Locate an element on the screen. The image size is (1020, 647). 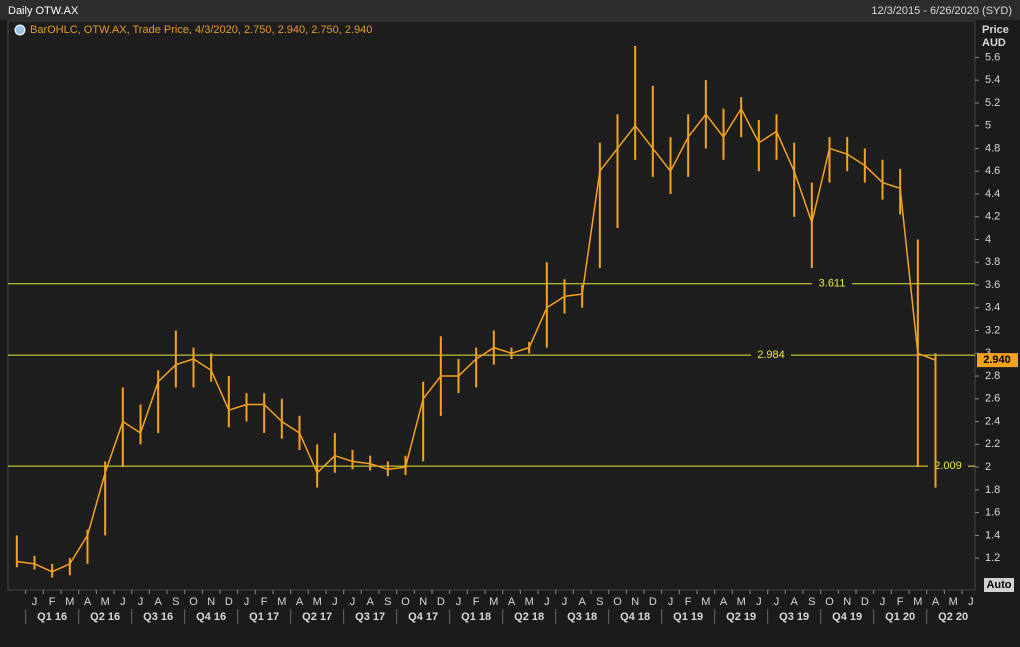
support-label: 2.009 is located at coordinates (948, 466).